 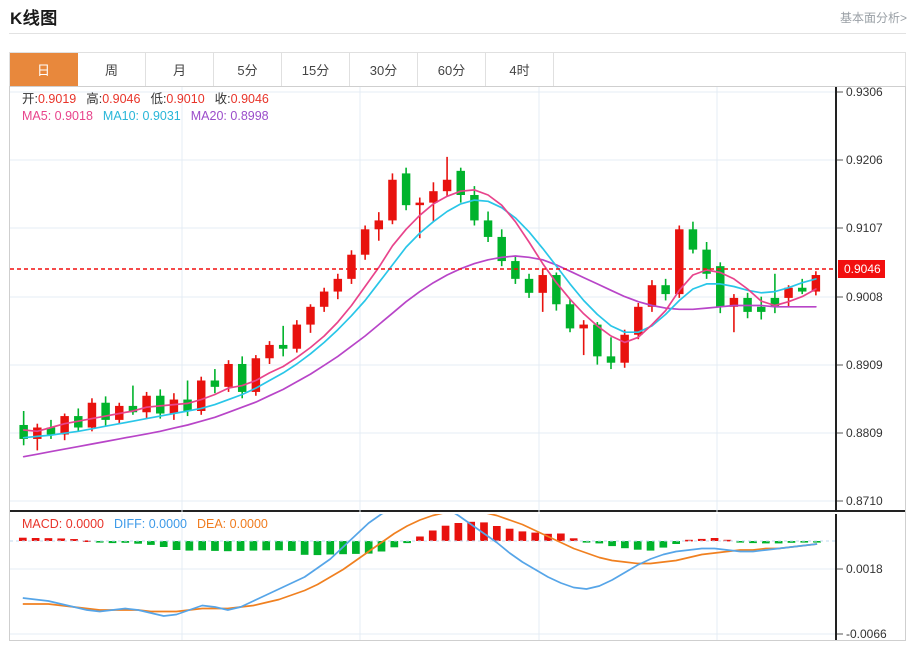 I want to click on timeframe-tabbar: 日 周 月 5分 15分 30分 60分 4时, so click(x=457, y=69).